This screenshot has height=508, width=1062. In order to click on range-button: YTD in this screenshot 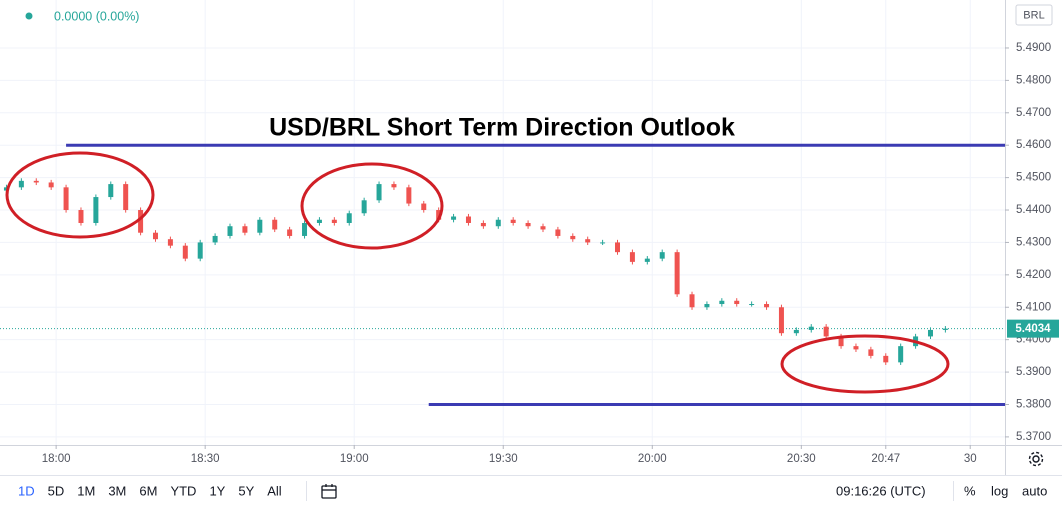, I will do `click(183, 490)`.